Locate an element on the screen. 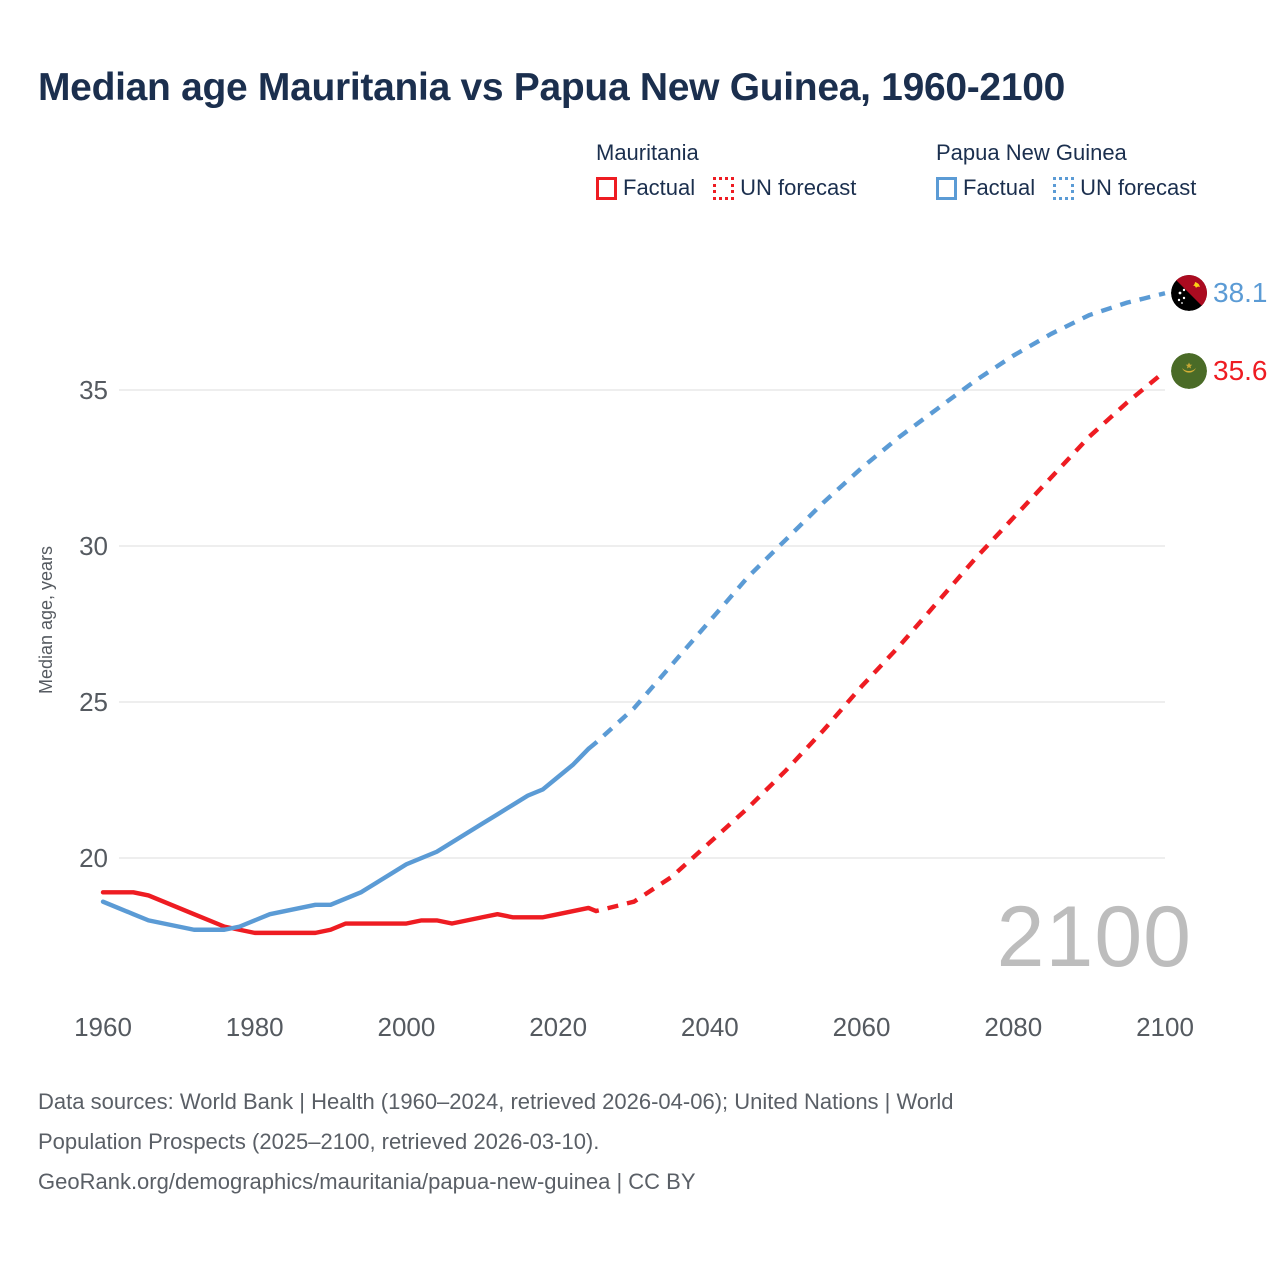  x-tick-label: 2060 is located at coordinates (862, 1027).